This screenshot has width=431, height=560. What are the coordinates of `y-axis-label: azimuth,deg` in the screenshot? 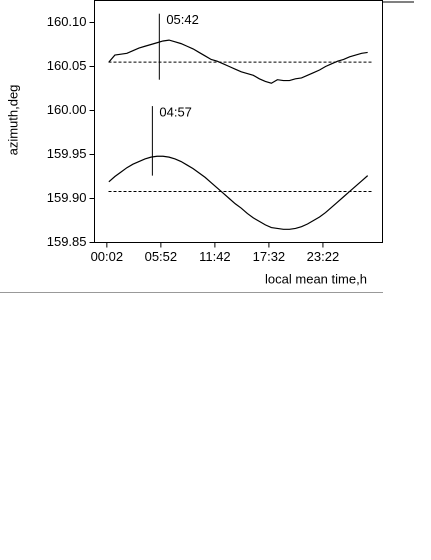 It's located at (12, 120).